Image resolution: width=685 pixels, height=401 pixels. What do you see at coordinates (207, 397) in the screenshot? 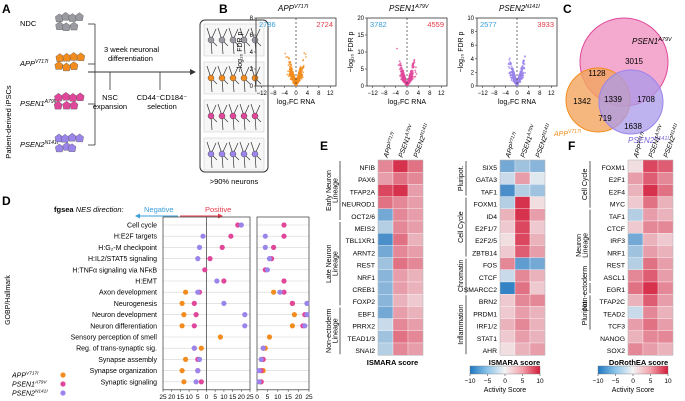
I see `fgsea-tick-label: 0` at bounding box center [207, 397].